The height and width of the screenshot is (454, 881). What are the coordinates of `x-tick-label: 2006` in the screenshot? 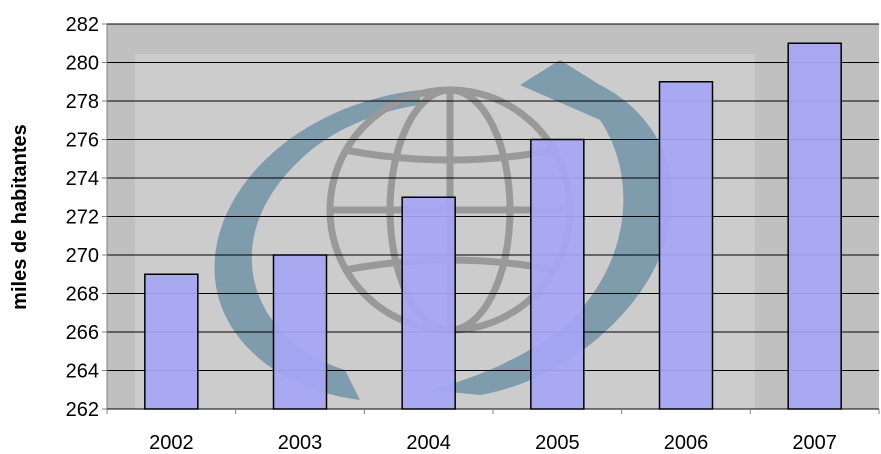 It's located at (686, 443).